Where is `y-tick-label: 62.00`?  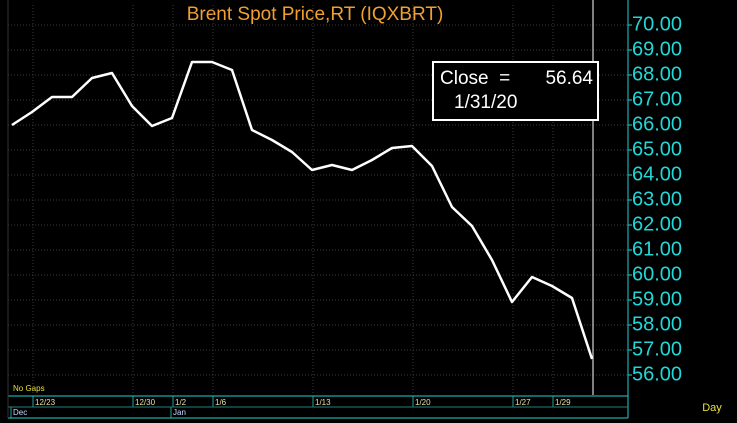 y-tick-label: 62.00 is located at coordinates (657, 224).